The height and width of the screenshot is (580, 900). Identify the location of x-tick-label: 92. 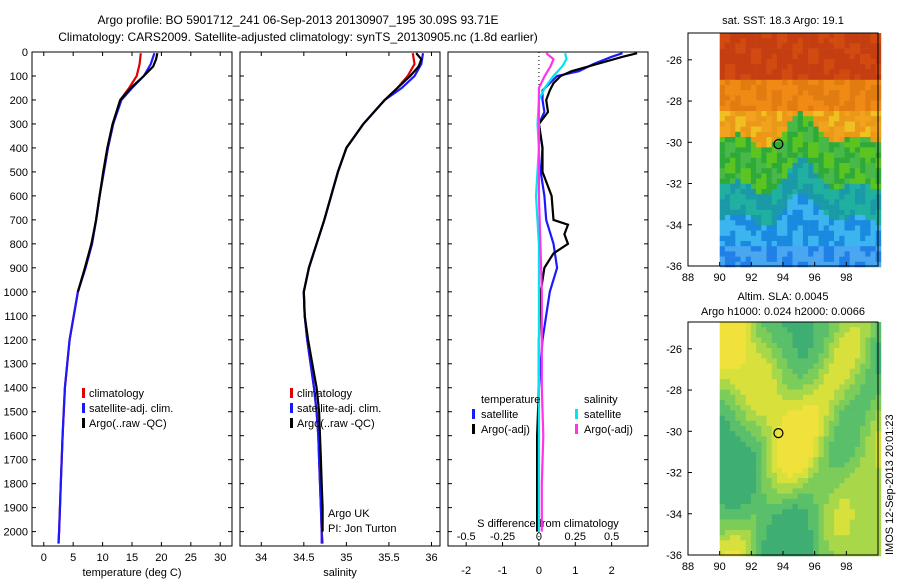
(751, 278).